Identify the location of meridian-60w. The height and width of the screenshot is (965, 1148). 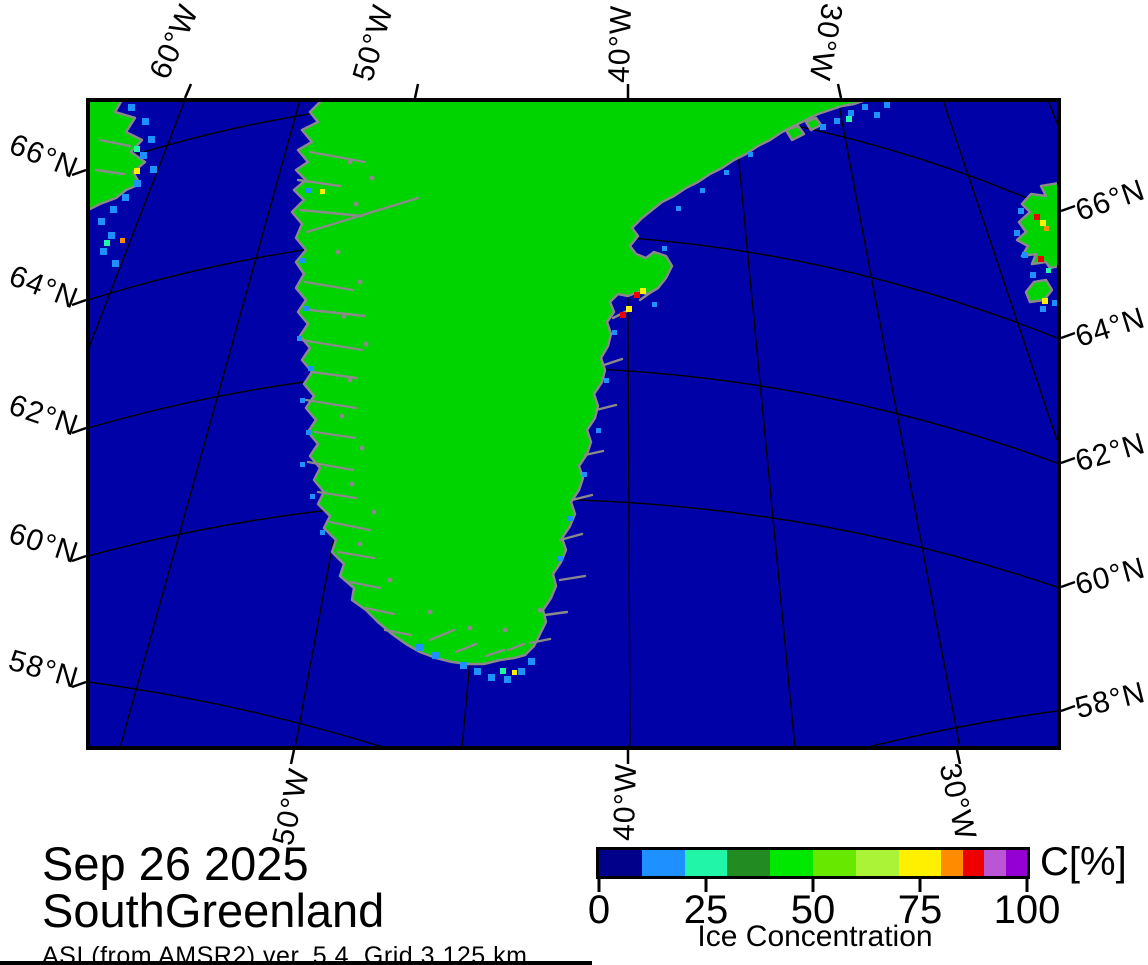
(137, 224).